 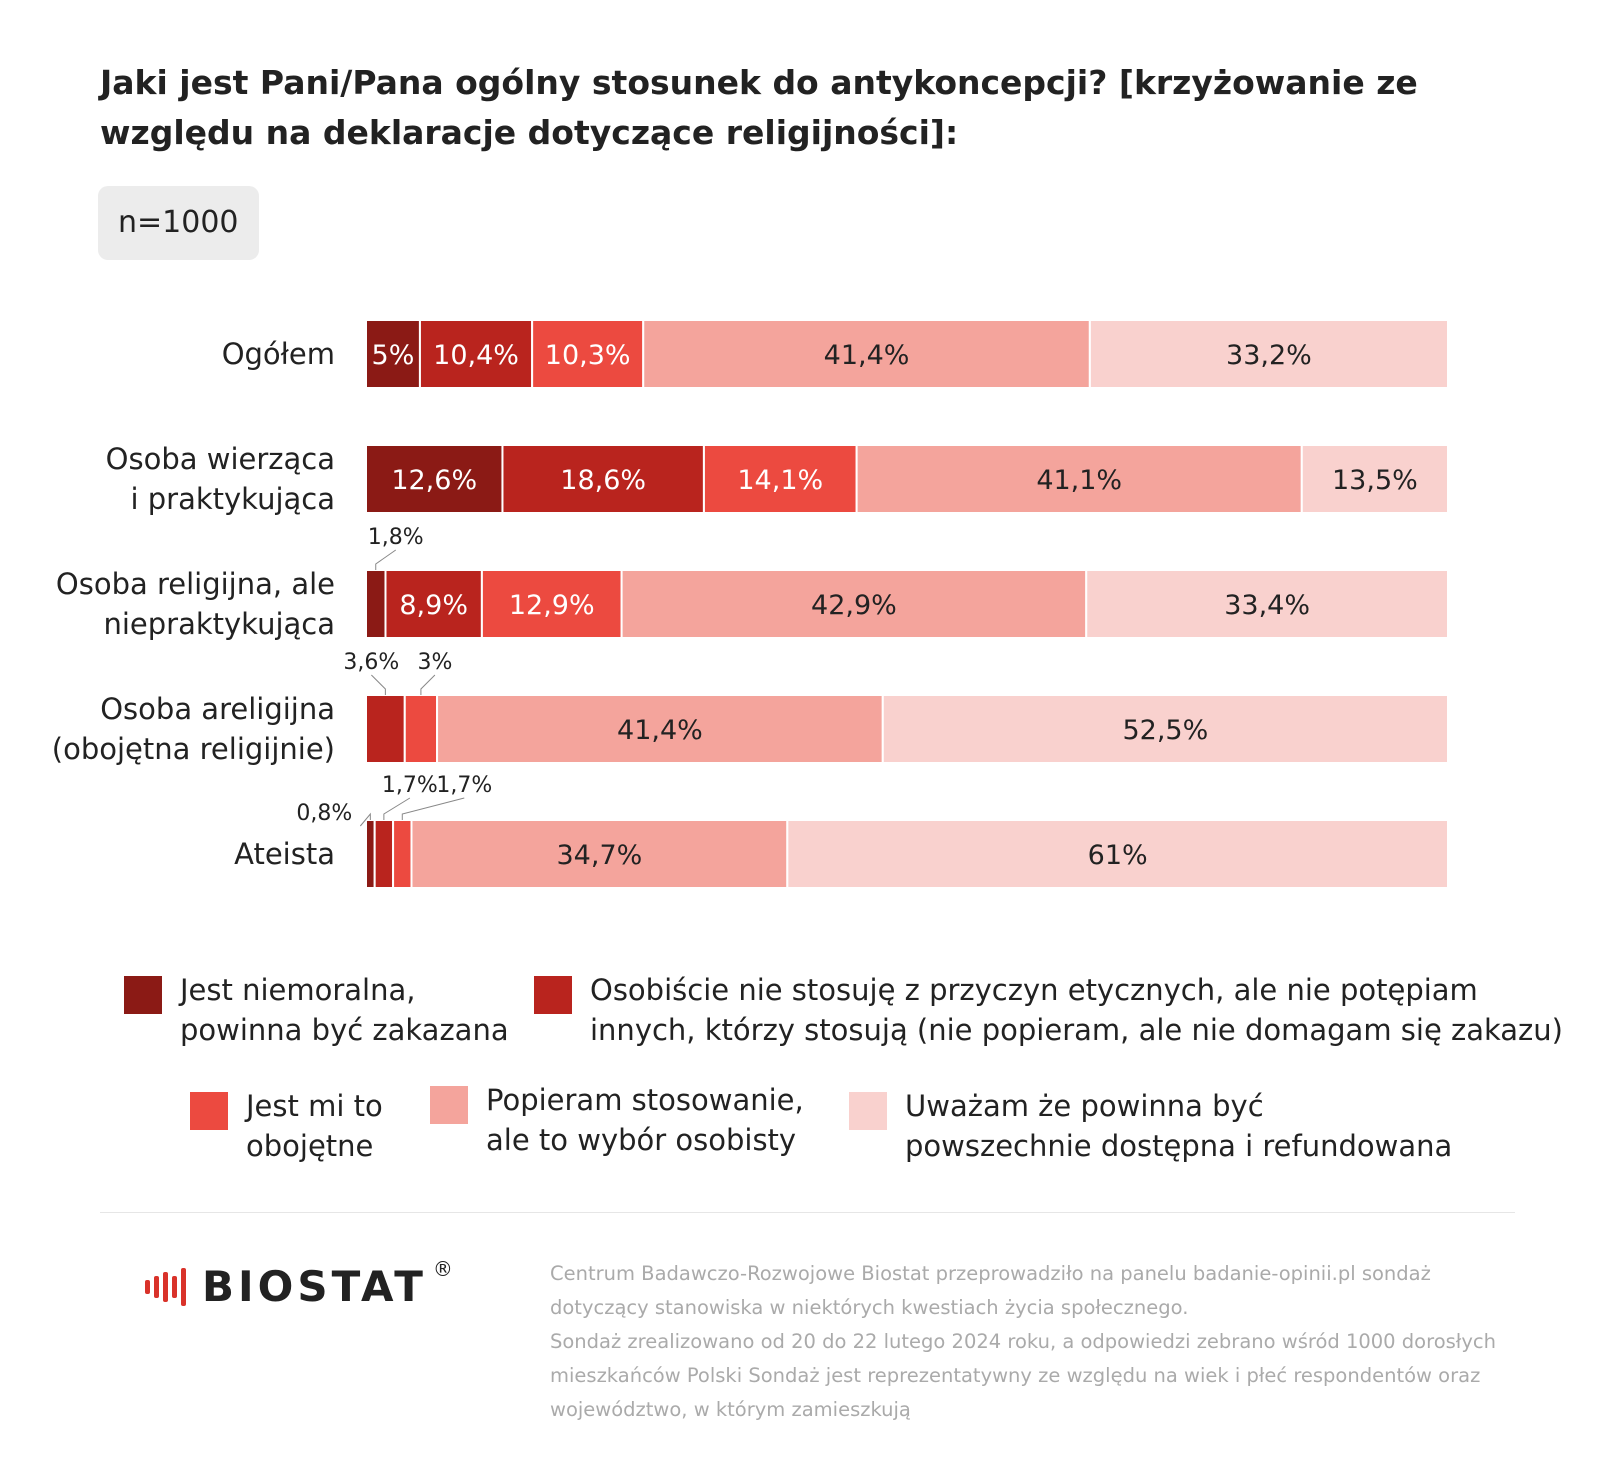 What do you see at coordinates (193, 749) in the screenshot?
I see `category-label-line: (obojętna religijnie)` at bounding box center [193, 749].